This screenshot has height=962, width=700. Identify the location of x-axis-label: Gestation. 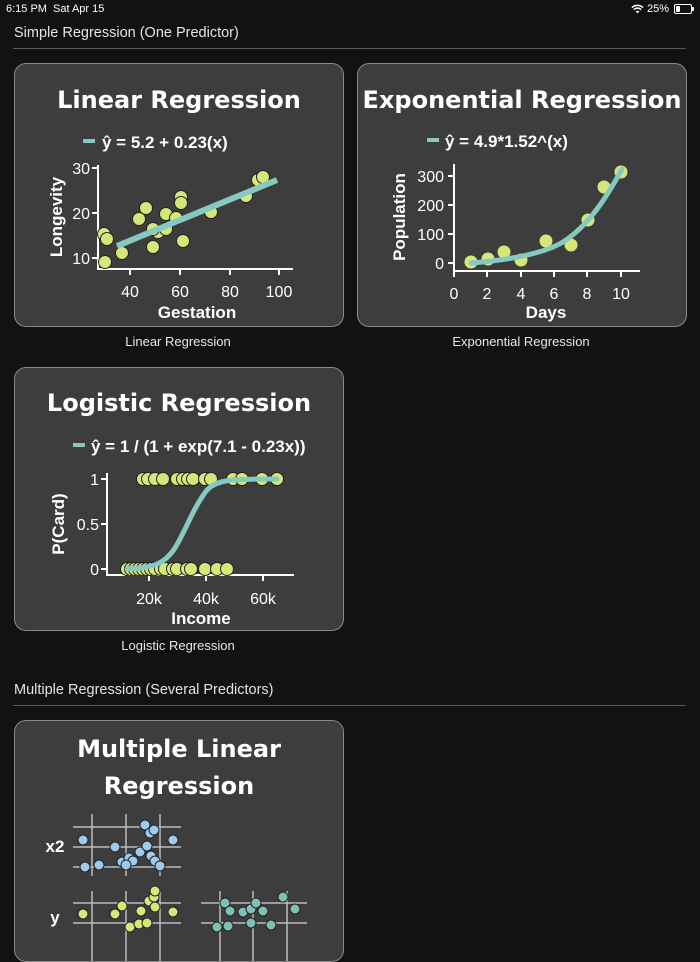
(197, 312).